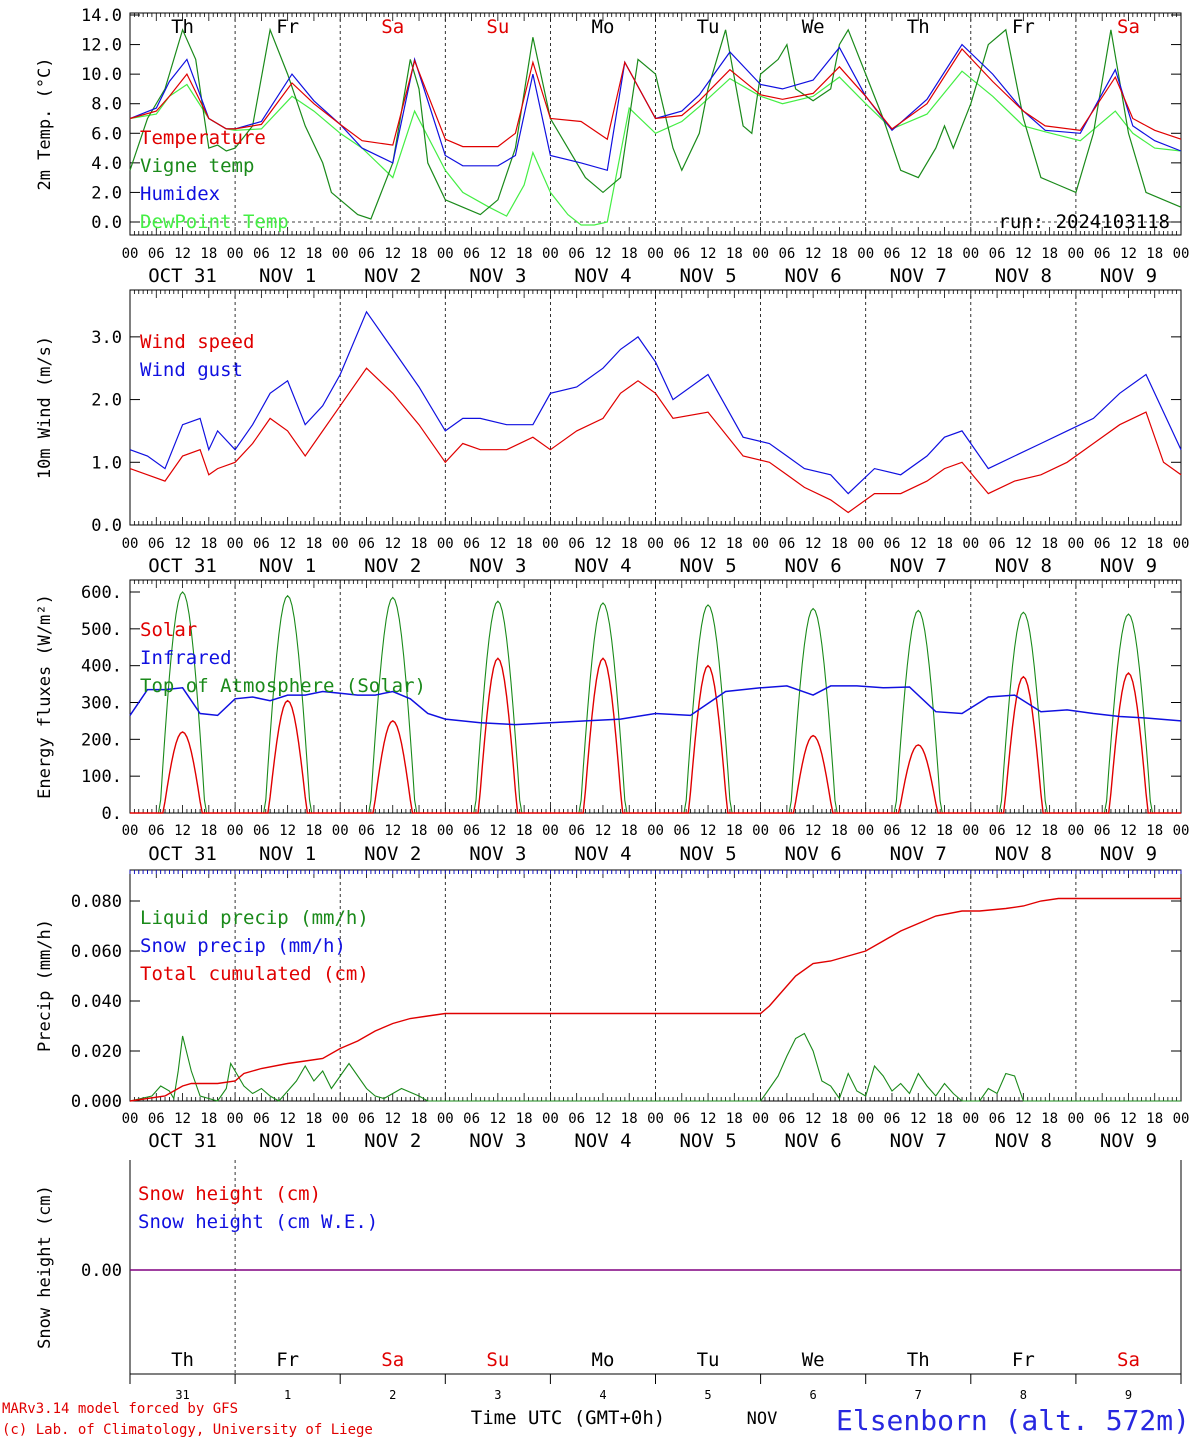 This screenshot has height=1444, width=1194. What do you see at coordinates (45, 1267) in the screenshot?
I see `y-axis-label: Snow height (cm)` at bounding box center [45, 1267].